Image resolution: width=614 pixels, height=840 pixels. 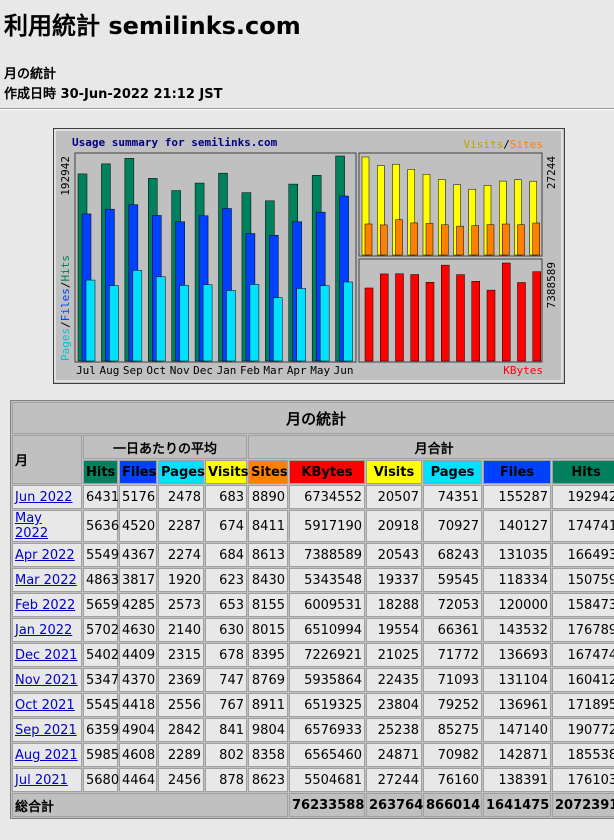 I want to click on legend-kbytes: KBytes, so click(x=523, y=370).